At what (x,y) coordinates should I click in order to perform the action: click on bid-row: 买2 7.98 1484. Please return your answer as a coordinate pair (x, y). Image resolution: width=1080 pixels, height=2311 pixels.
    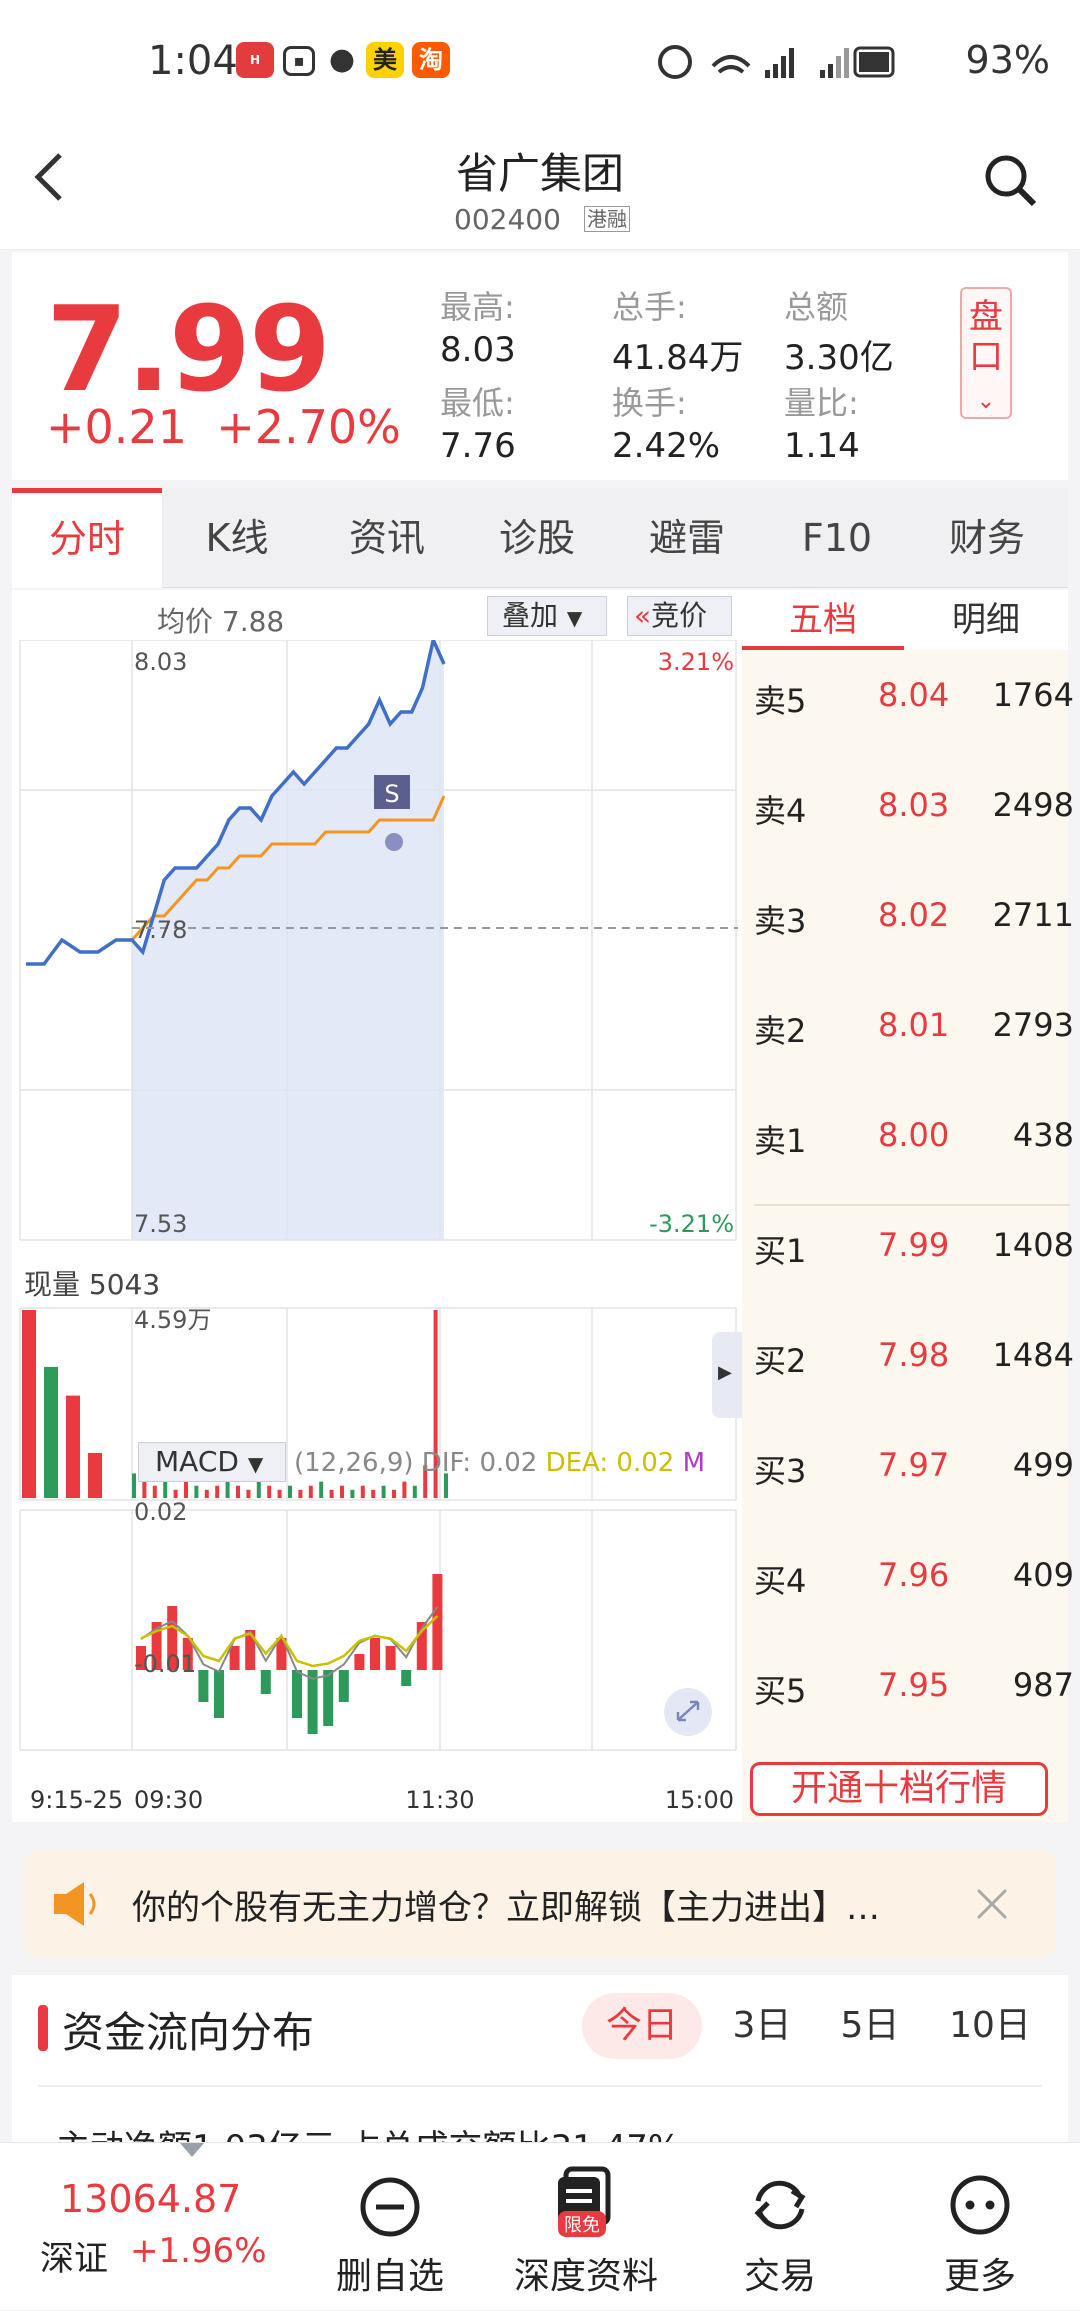
    Looking at the image, I should click on (914, 1355).